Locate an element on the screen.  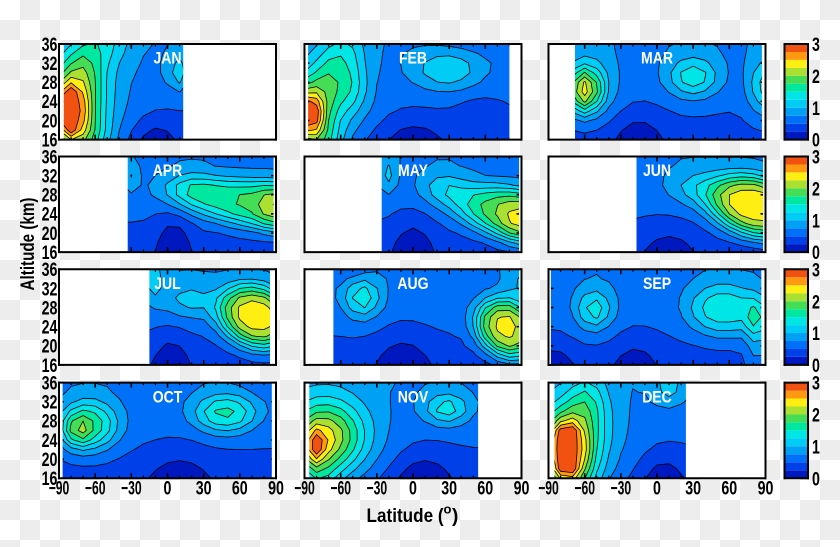
svg-text: APR is located at coordinates (168, 171).